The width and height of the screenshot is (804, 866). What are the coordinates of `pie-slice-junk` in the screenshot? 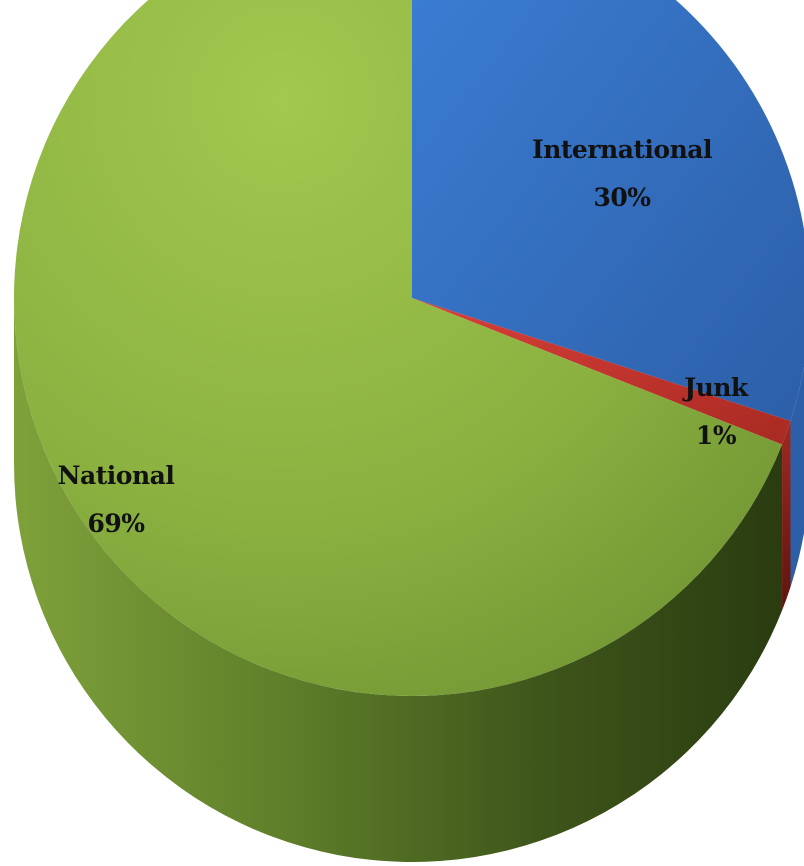 It's located at (601, 371).